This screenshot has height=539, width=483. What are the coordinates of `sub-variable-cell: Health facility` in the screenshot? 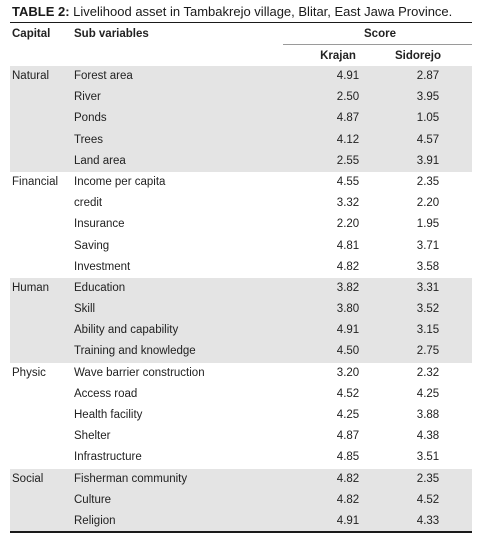 It's located at (108, 415).